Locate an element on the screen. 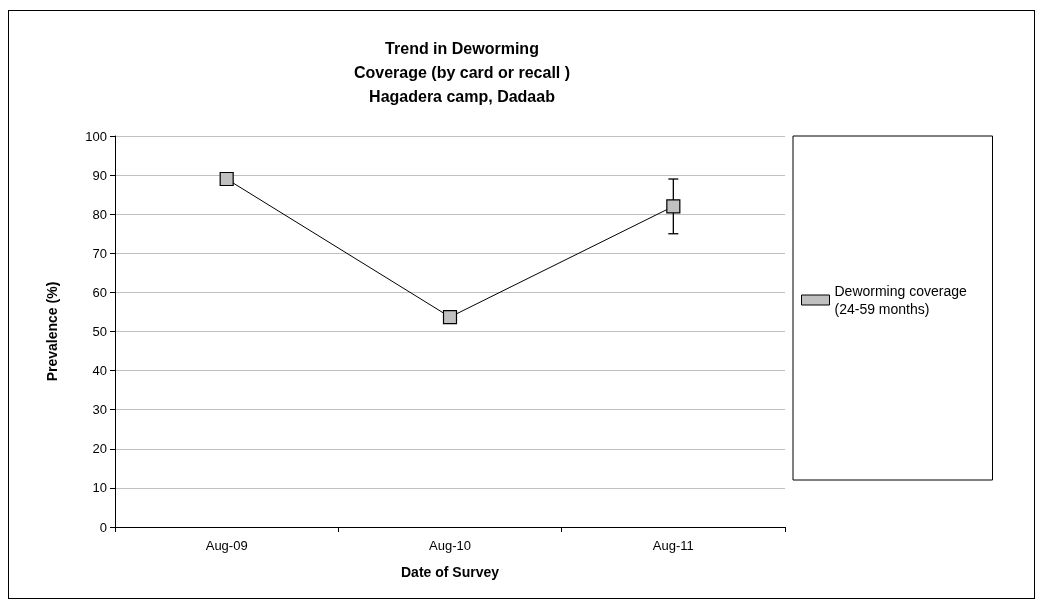 This screenshot has width=1045, height=614. y-tick-label: 20 is located at coordinates (99, 449).